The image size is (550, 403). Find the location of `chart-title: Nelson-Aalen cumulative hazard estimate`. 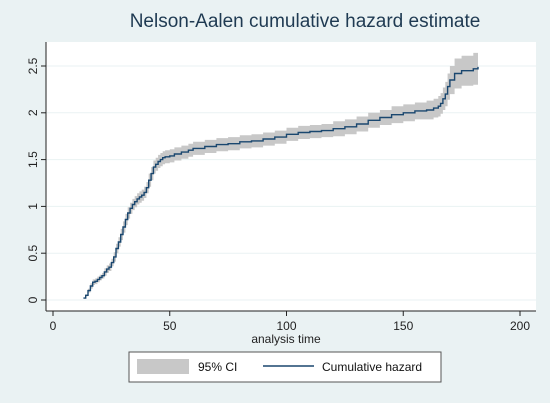

chart-title: Nelson-Aalen cumulative hazard estimate is located at coordinates (305, 21).